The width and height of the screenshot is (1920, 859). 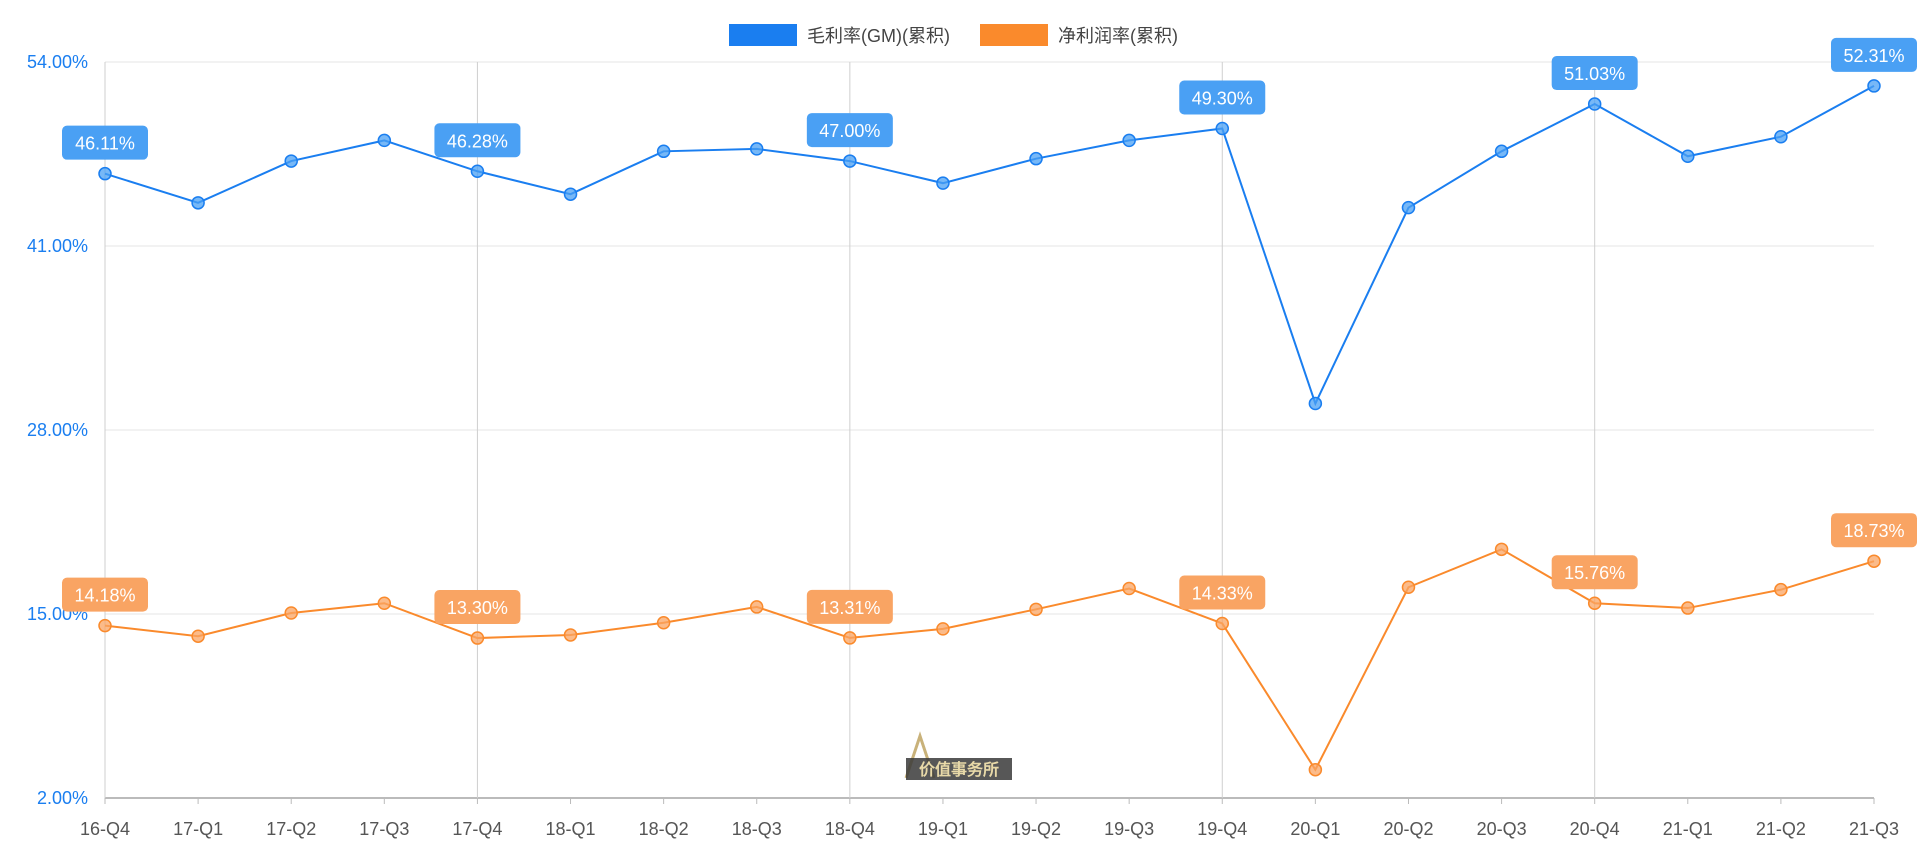 I want to click on data-label: 13.31%, so click(x=849, y=608).